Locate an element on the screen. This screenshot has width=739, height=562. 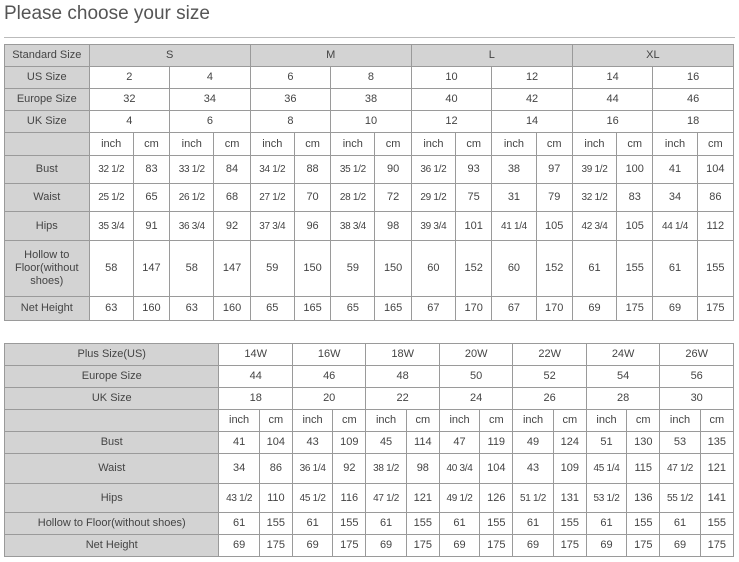
measure-cell: 43 is located at coordinates (312, 442).